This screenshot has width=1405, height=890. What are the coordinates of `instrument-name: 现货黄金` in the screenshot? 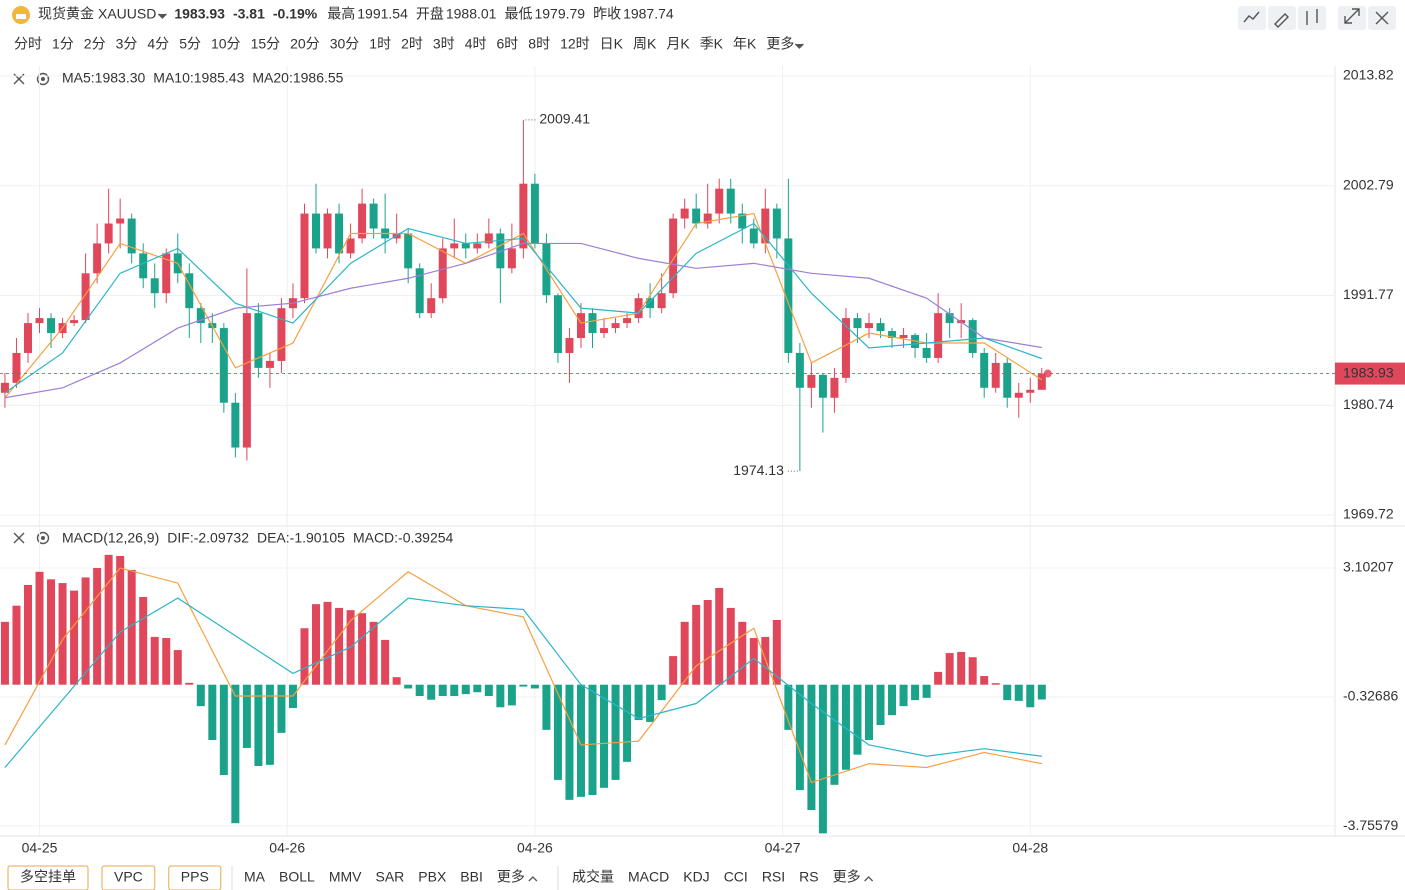 It's located at (66, 14).